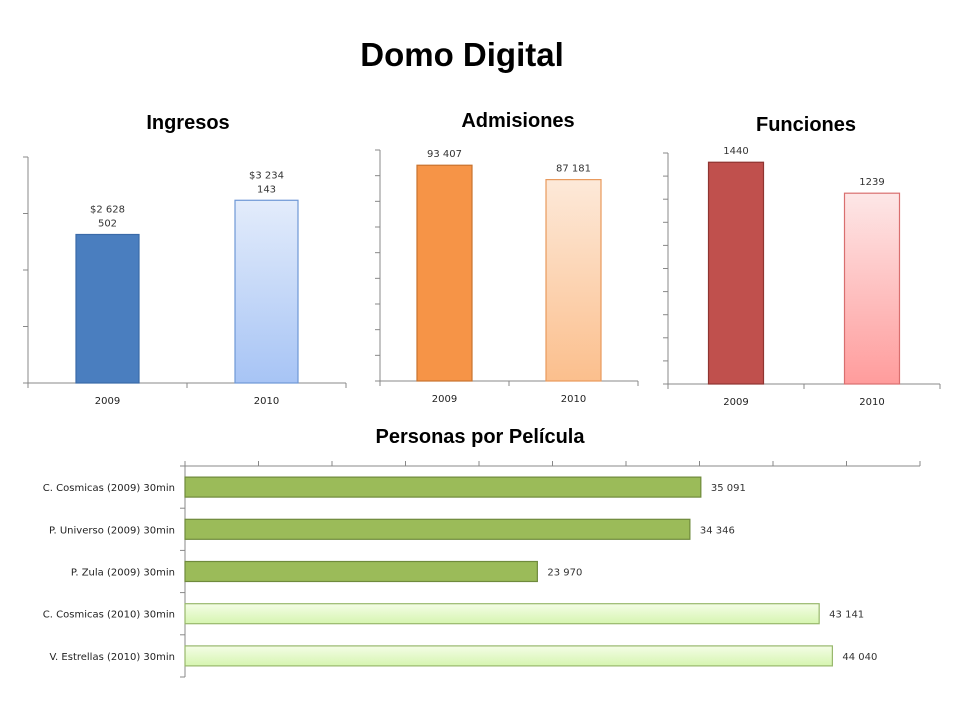  I want to click on funciones-bar-2009, so click(736, 273).